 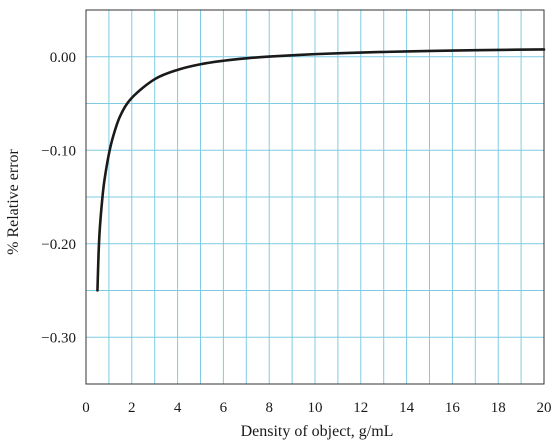 What do you see at coordinates (58, 245) in the screenshot?
I see `y-tick-label: −0.20` at bounding box center [58, 245].